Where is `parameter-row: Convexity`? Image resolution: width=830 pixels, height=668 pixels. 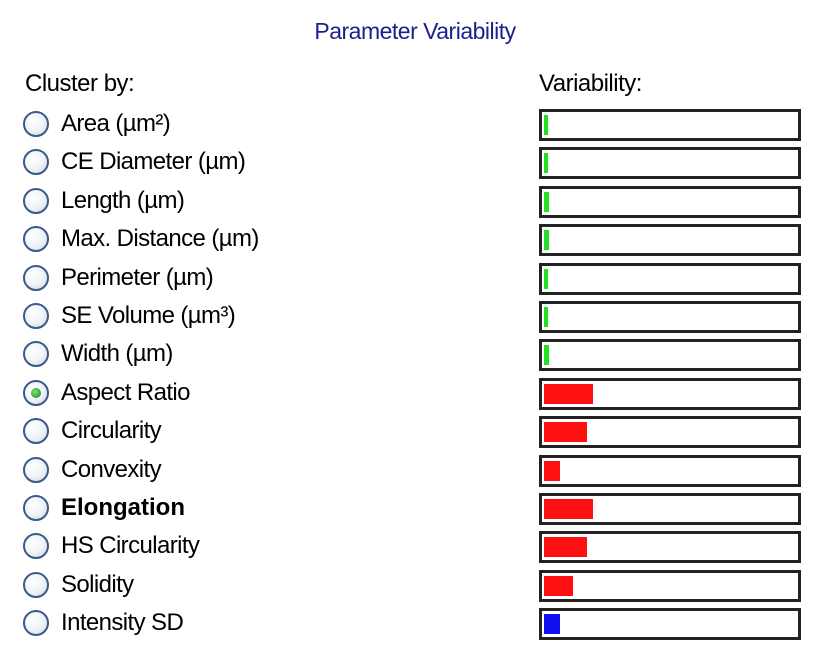
parameter-row: Convexity is located at coordinates (415, 470).